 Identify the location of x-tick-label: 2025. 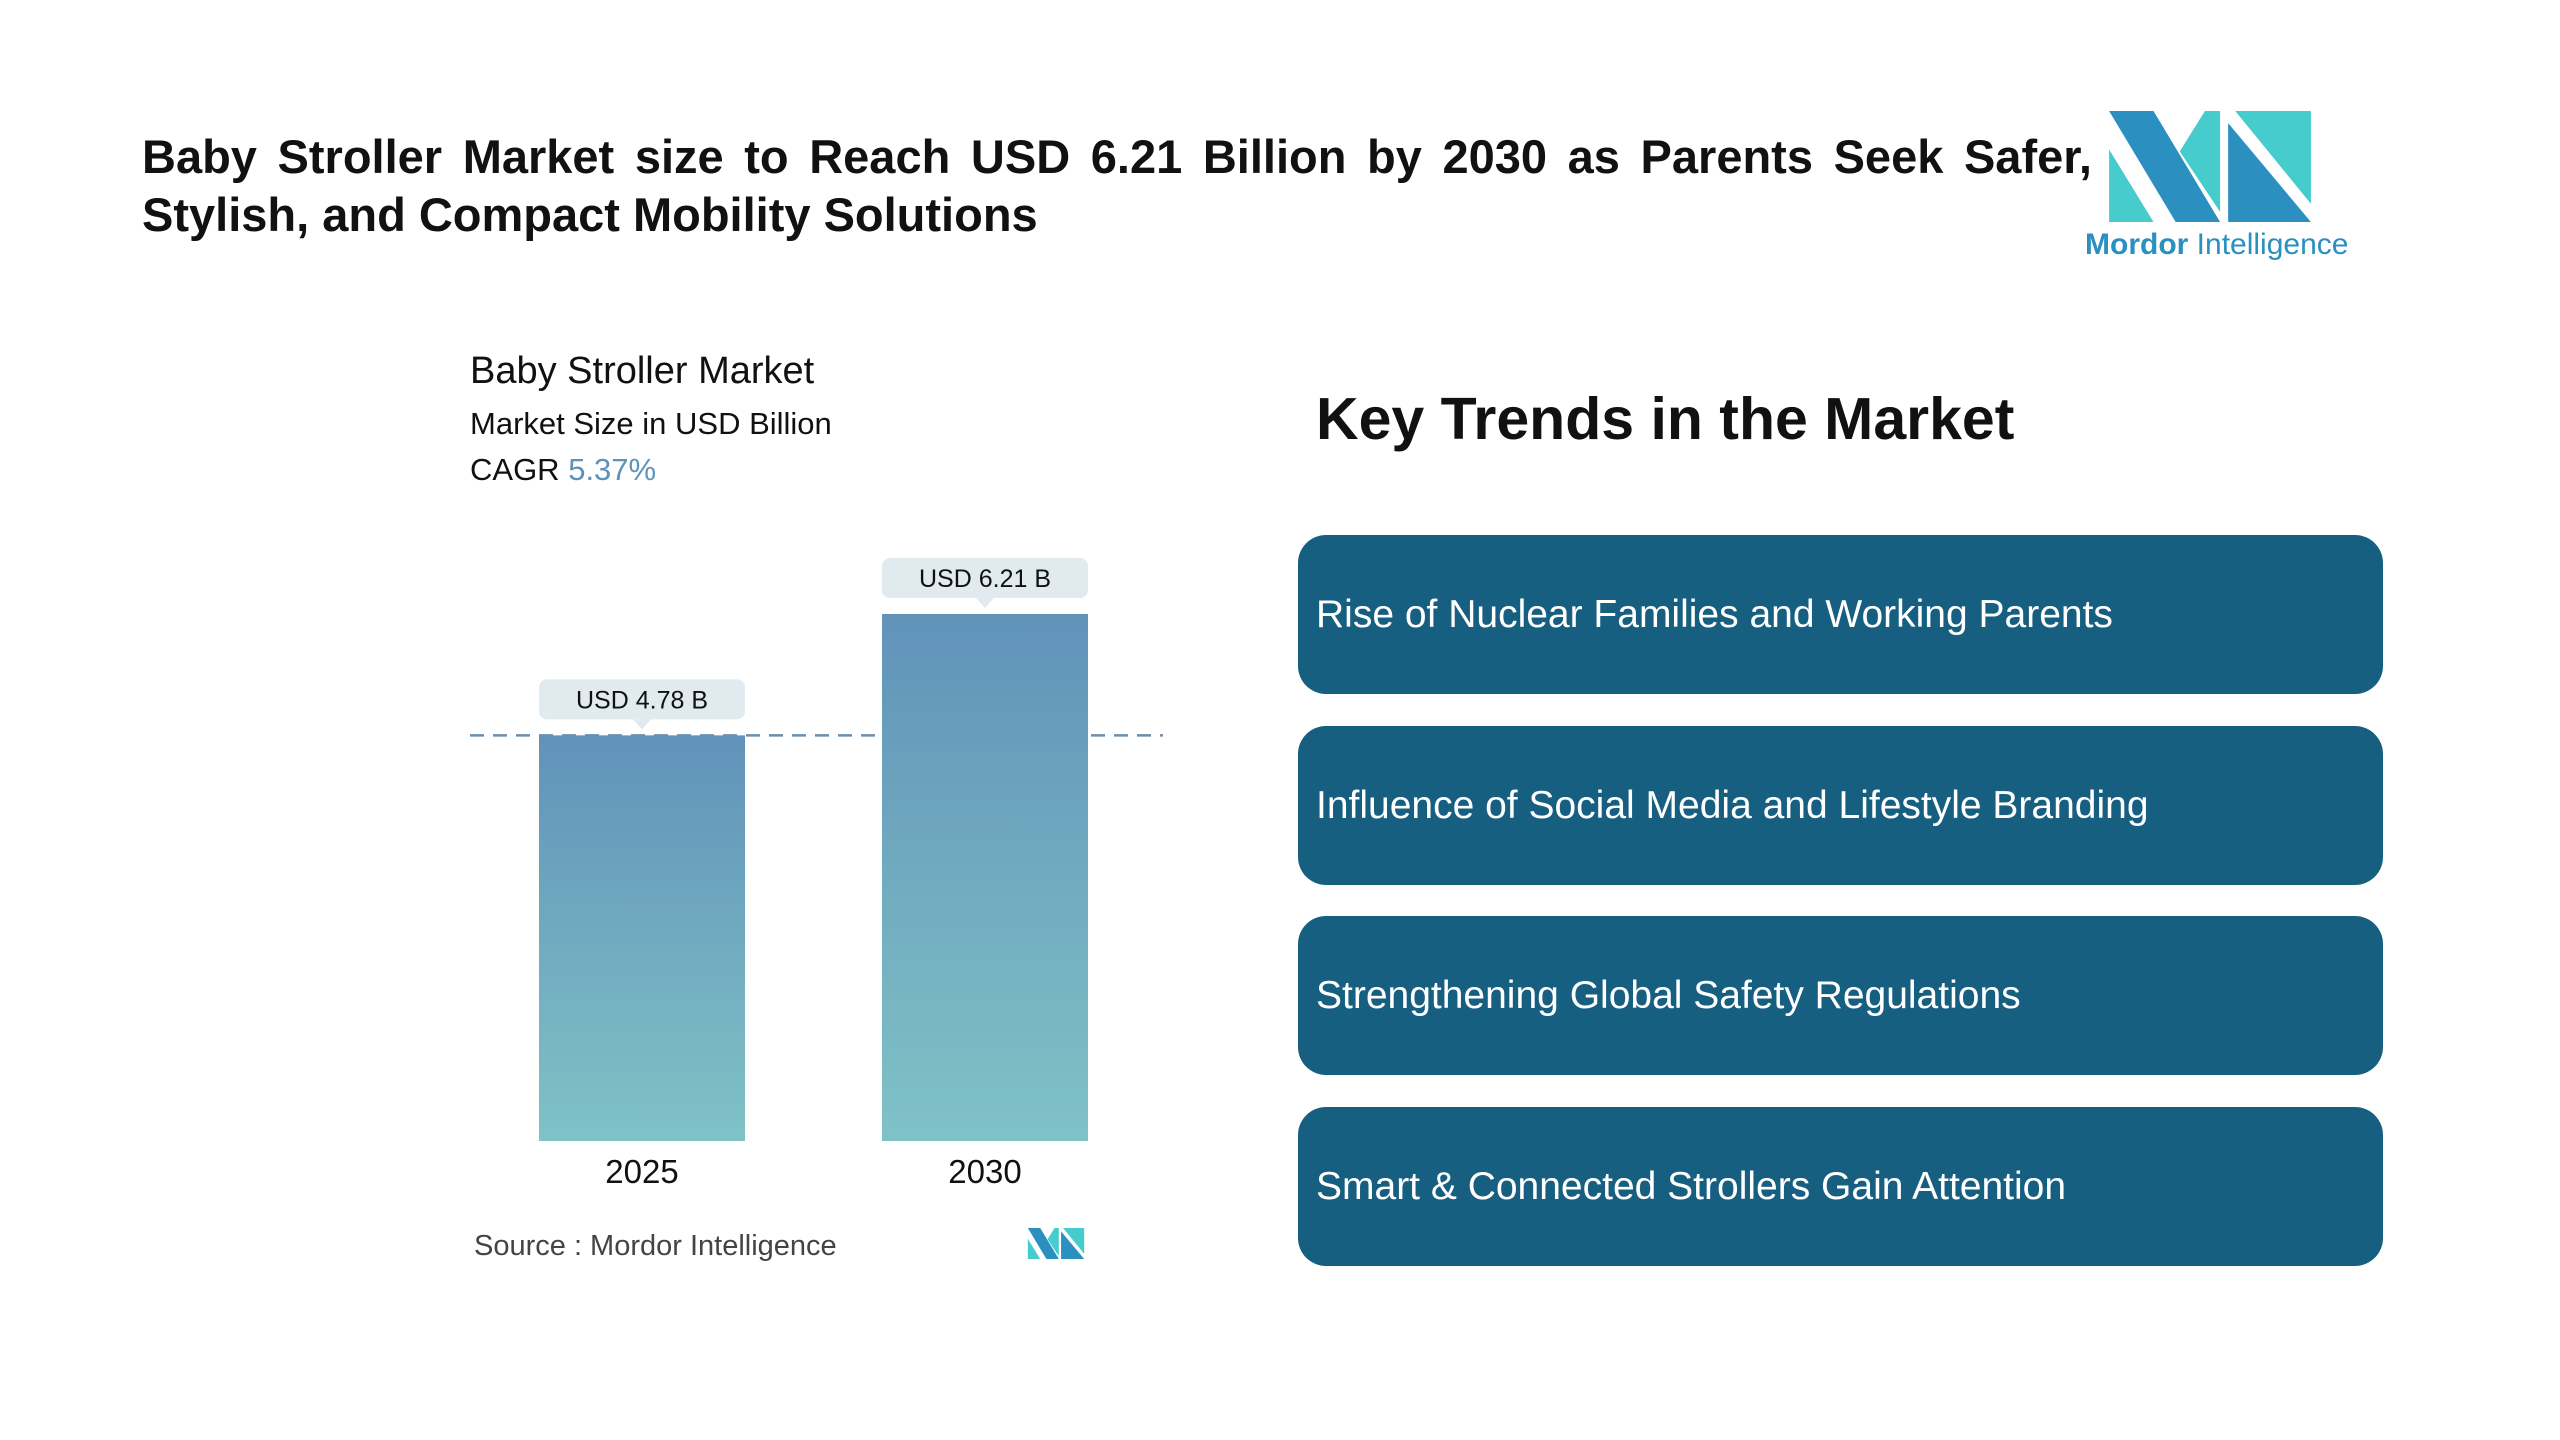
(641, 1171).